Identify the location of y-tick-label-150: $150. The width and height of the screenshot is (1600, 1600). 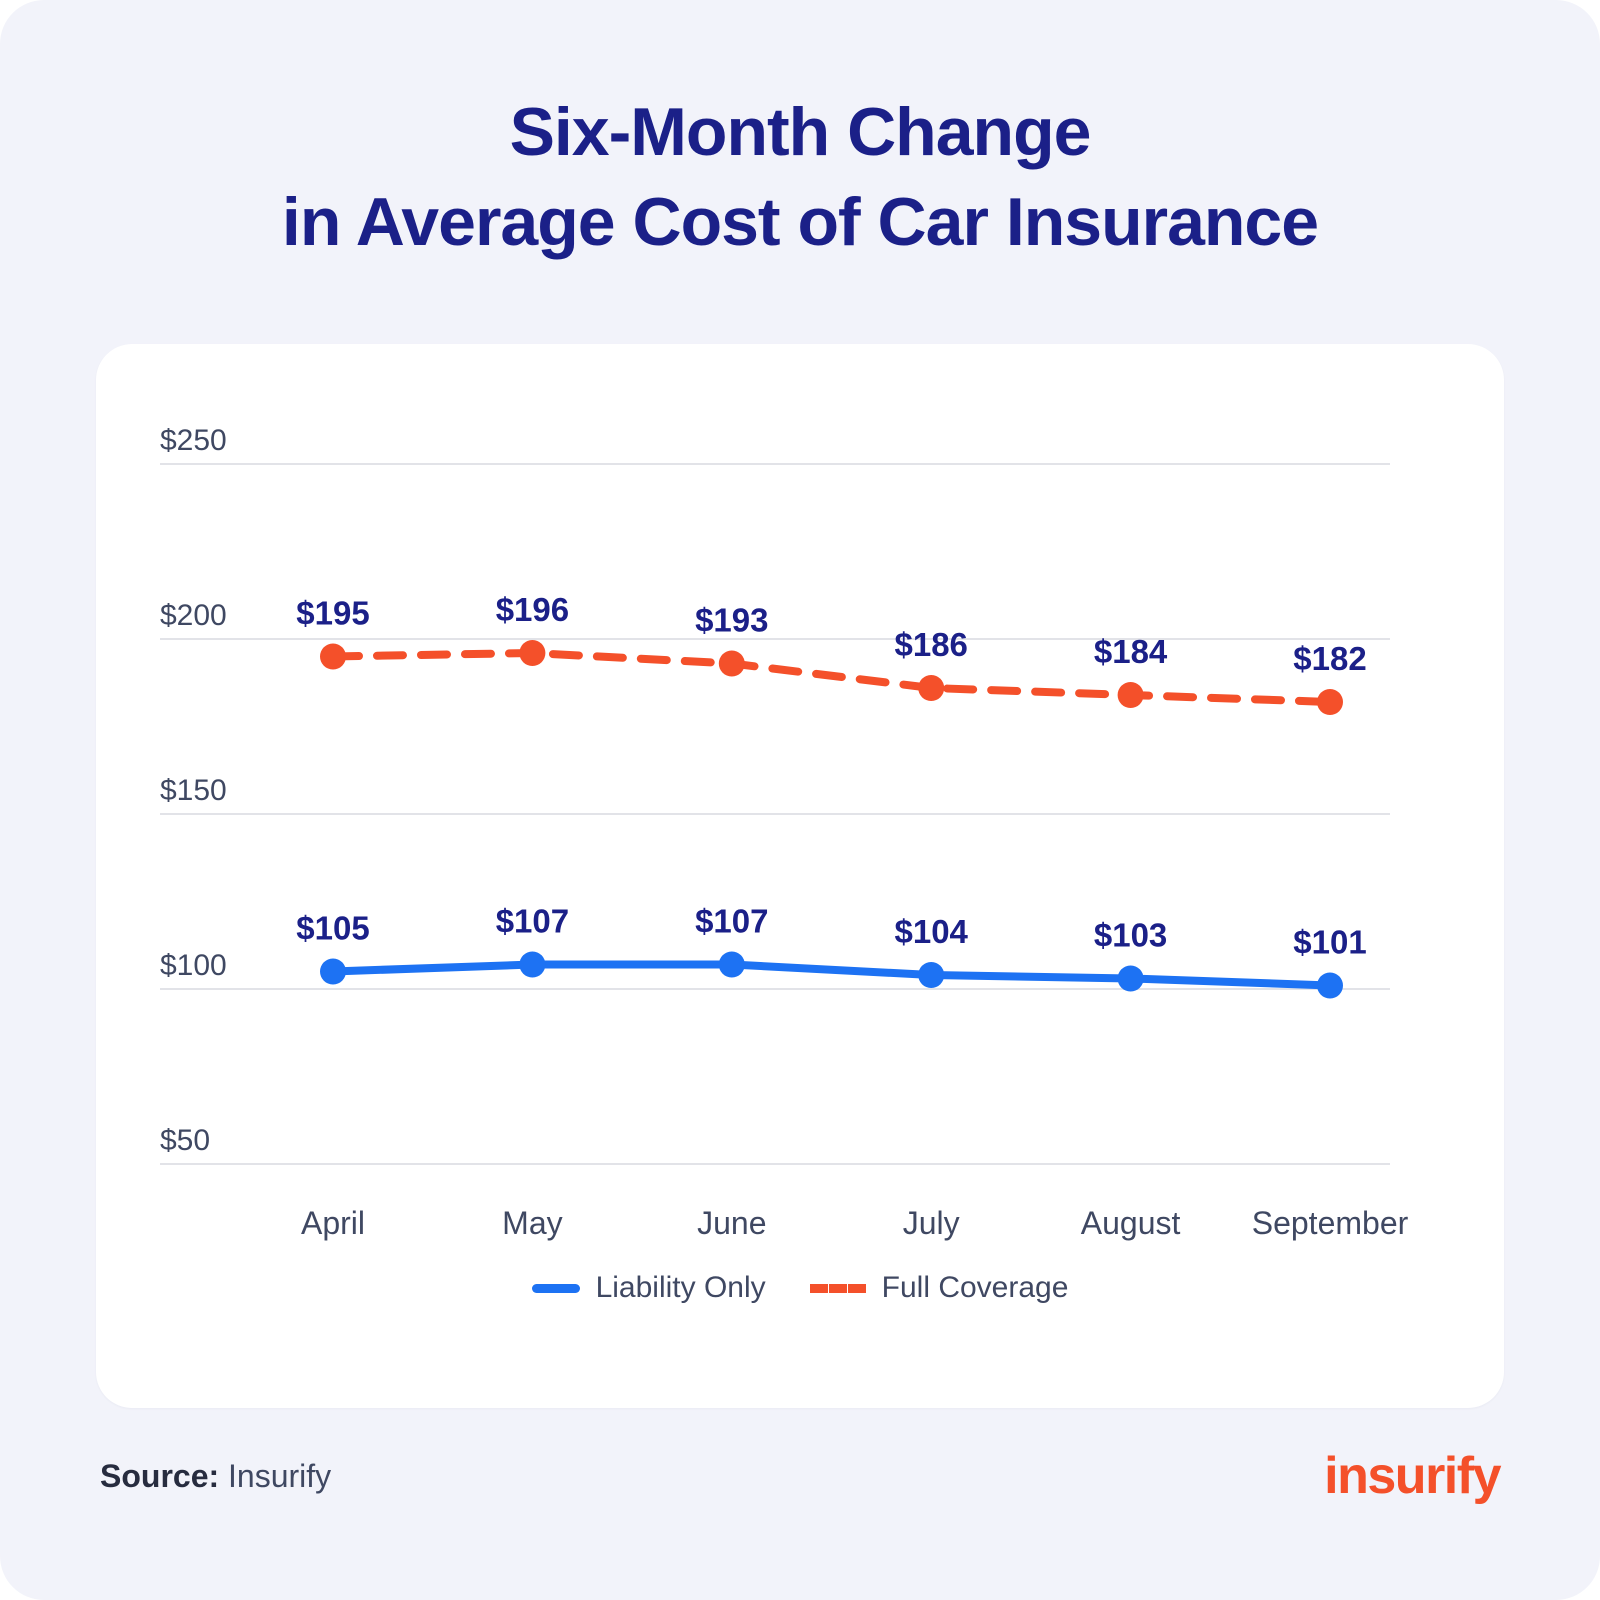
(193, 790).